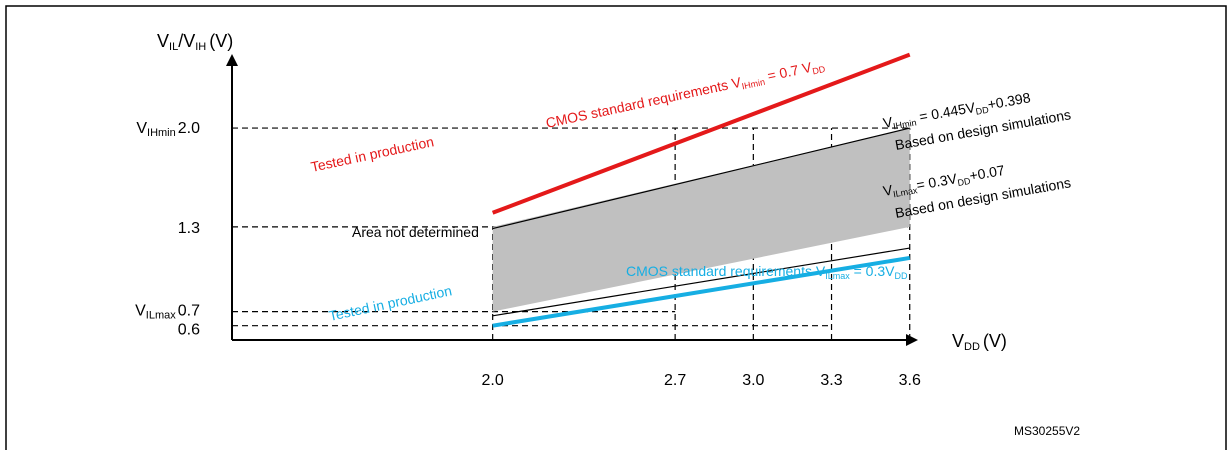 The image size is (1231, 450). Describe the element at coordinates (167, 312) in the screenshot. I see `y-tick-label-0.7: VILmax 0.7` at that location.